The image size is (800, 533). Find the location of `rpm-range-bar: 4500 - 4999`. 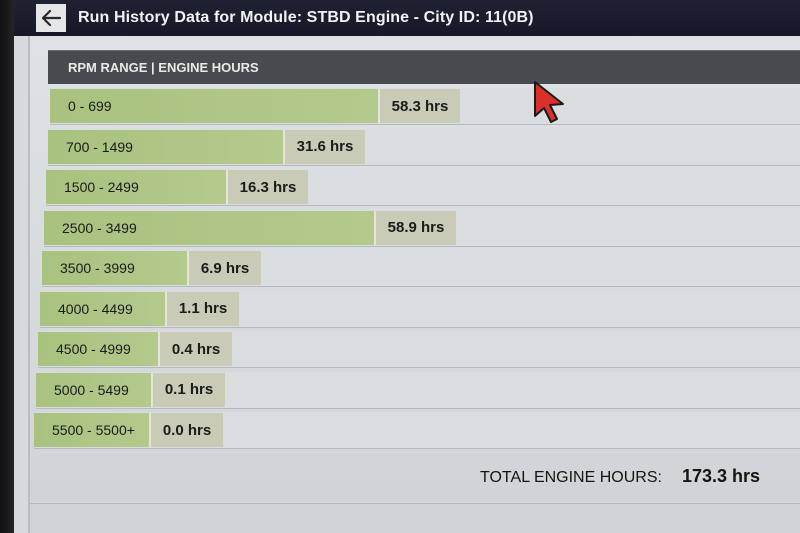

rpm-range-bar: 4500 - 4999 is located at coordinates (98, 349).